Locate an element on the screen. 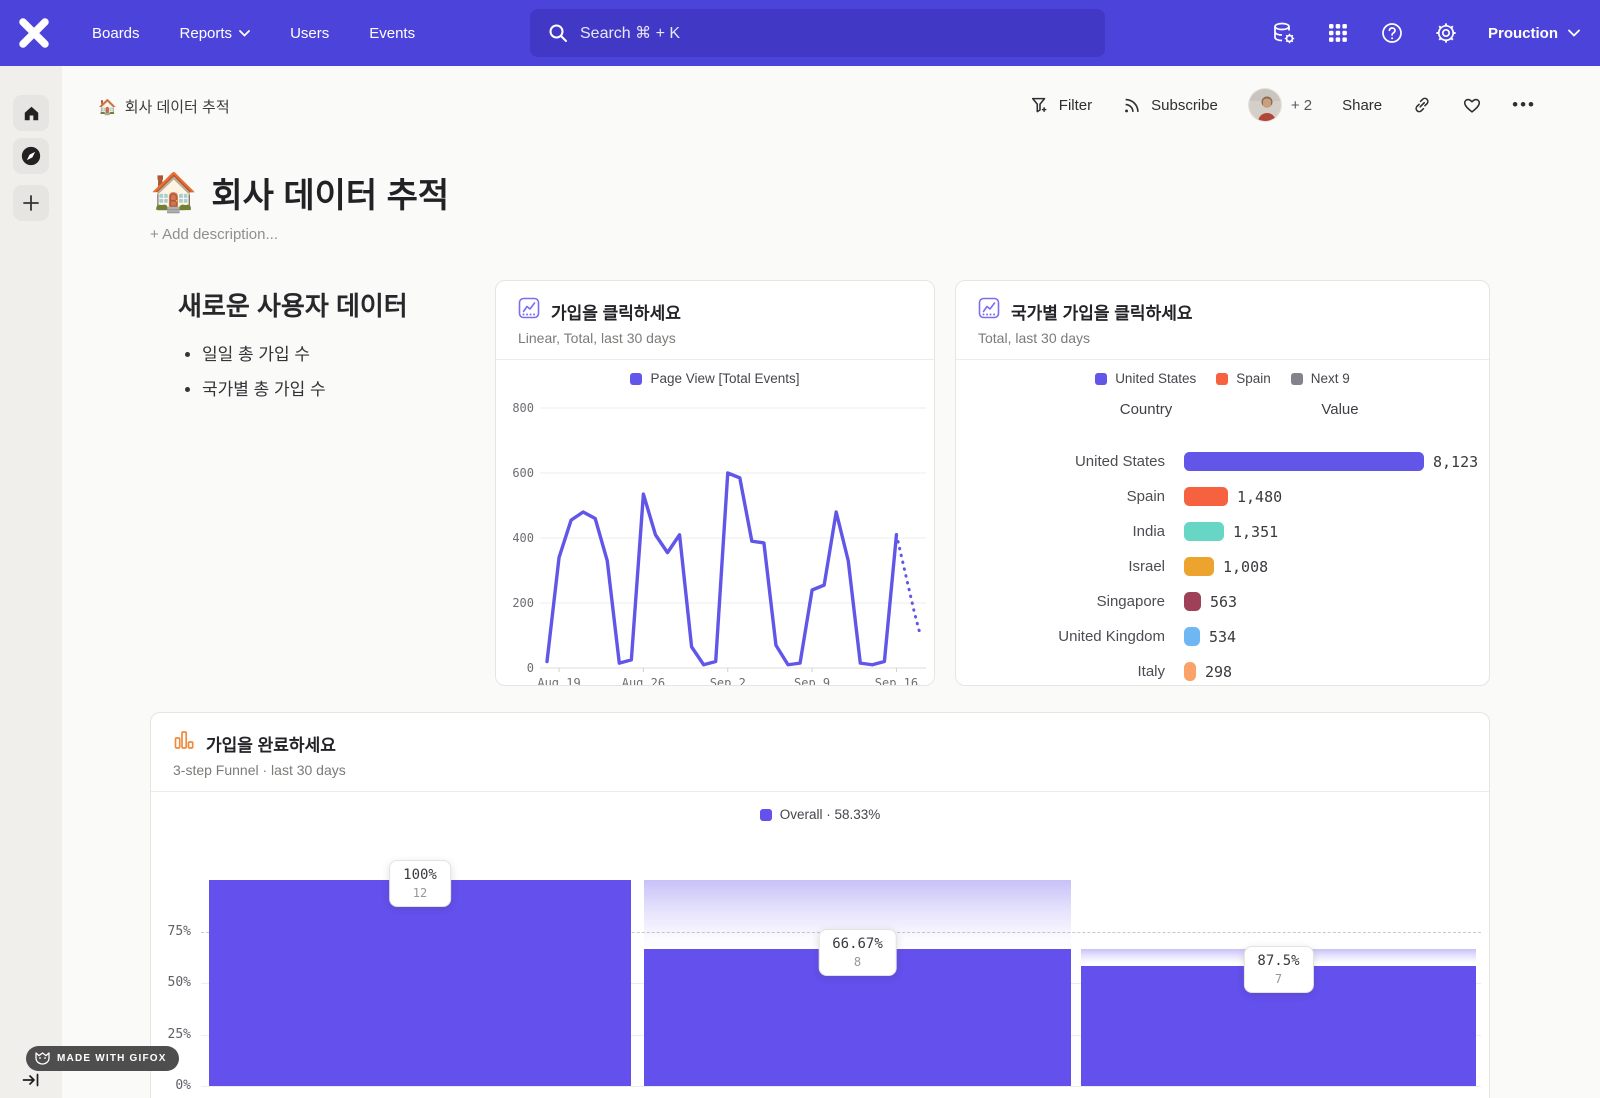 The height and width of the screenshot is (1098, 1600). collaborators: + 2 is located at coordinates (1280, 105).